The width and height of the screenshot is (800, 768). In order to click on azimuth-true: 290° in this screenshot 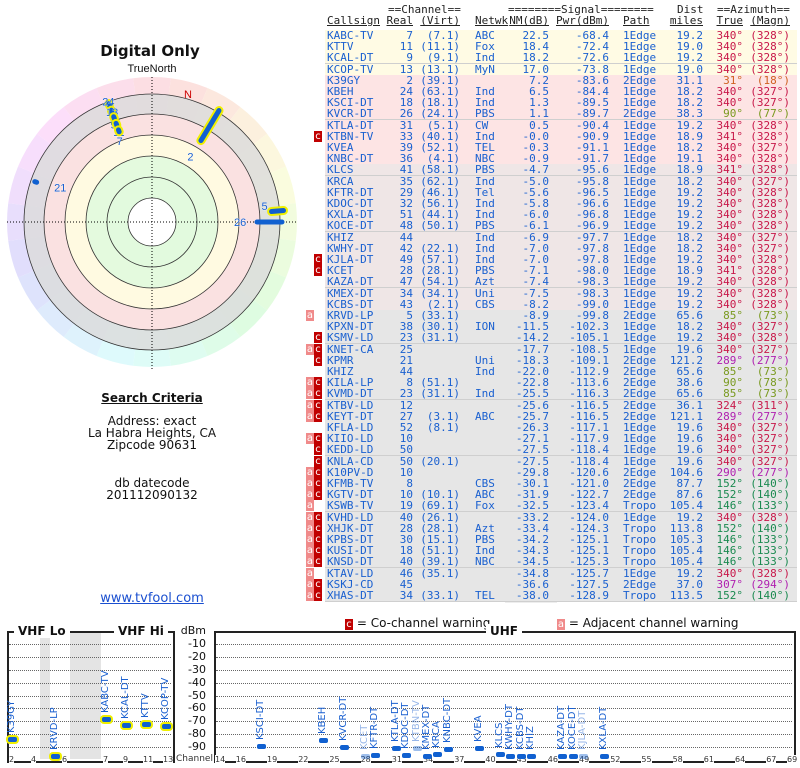, I will do `click(730, 472)`.